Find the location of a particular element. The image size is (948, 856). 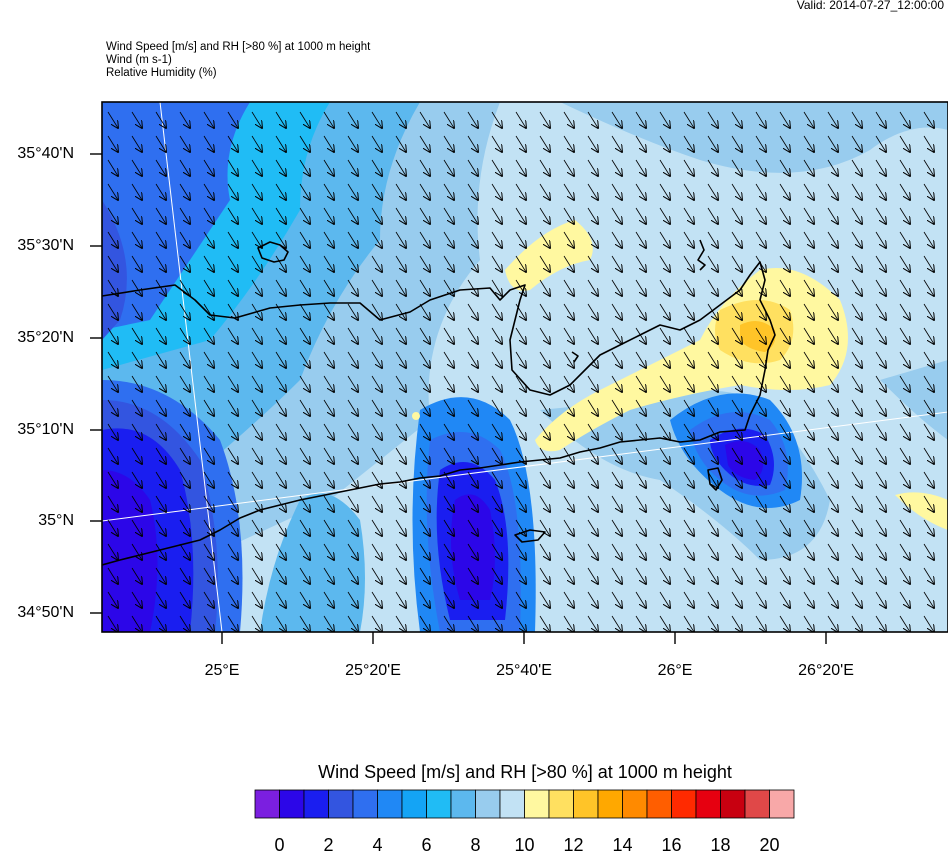

colorbar-label: 12 is located at coordinates (573, 845).